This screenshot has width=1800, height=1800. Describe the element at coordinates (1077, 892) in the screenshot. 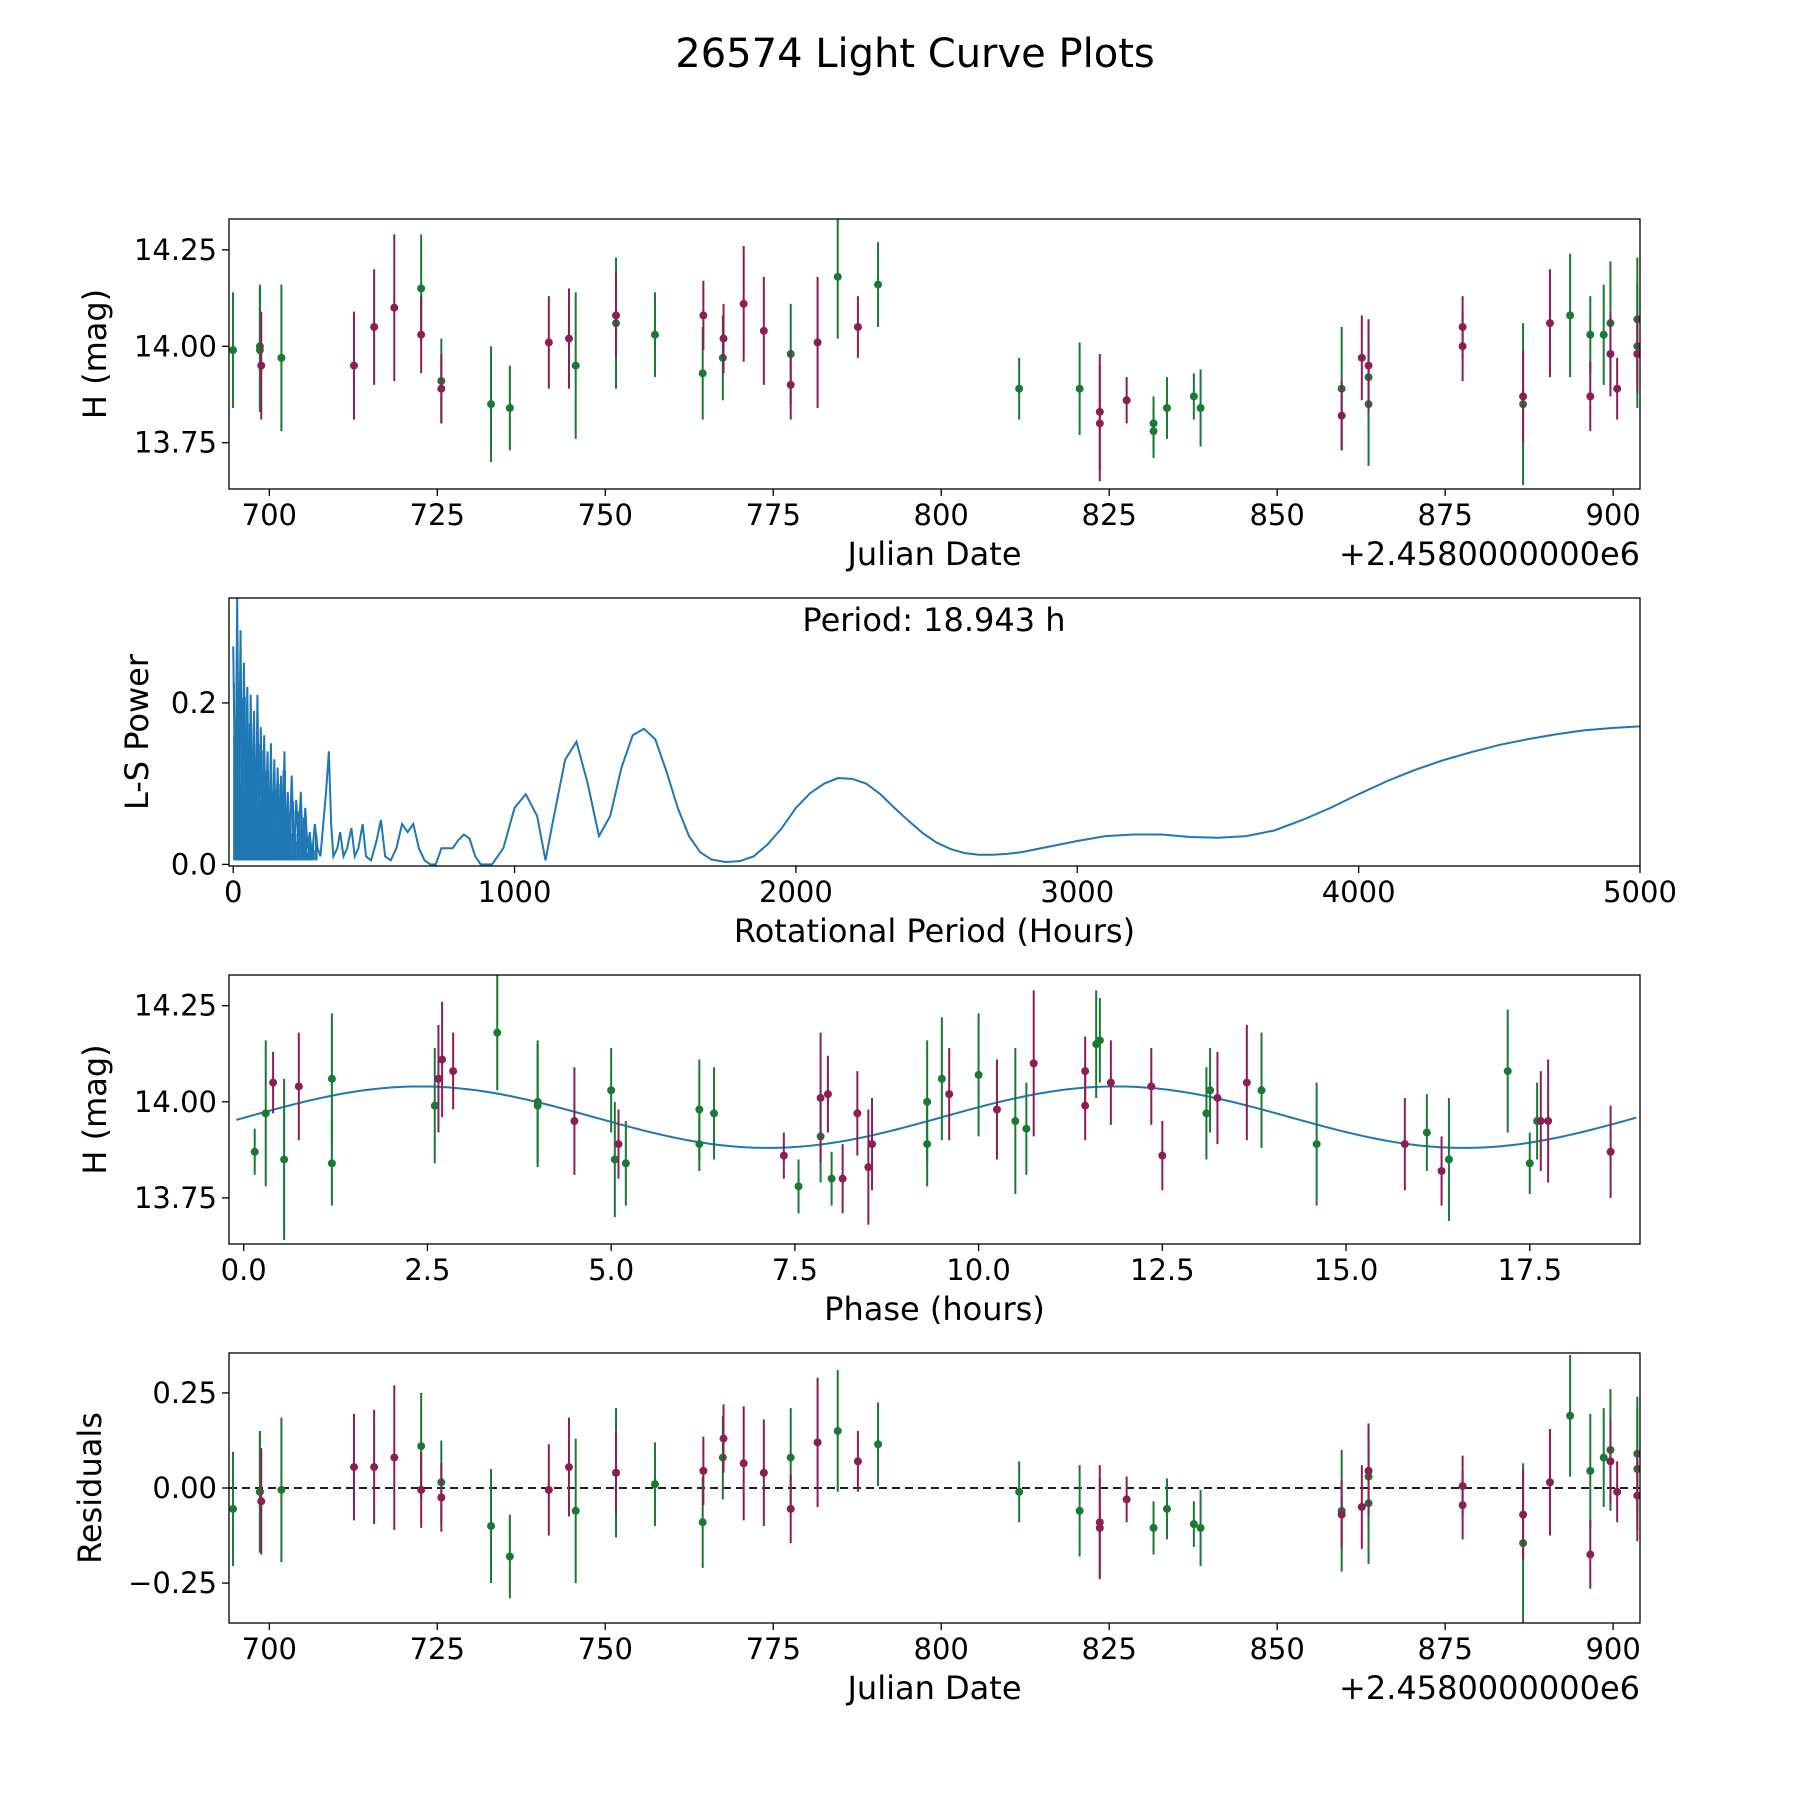

I see `x-tick-label: 3000` at that location.